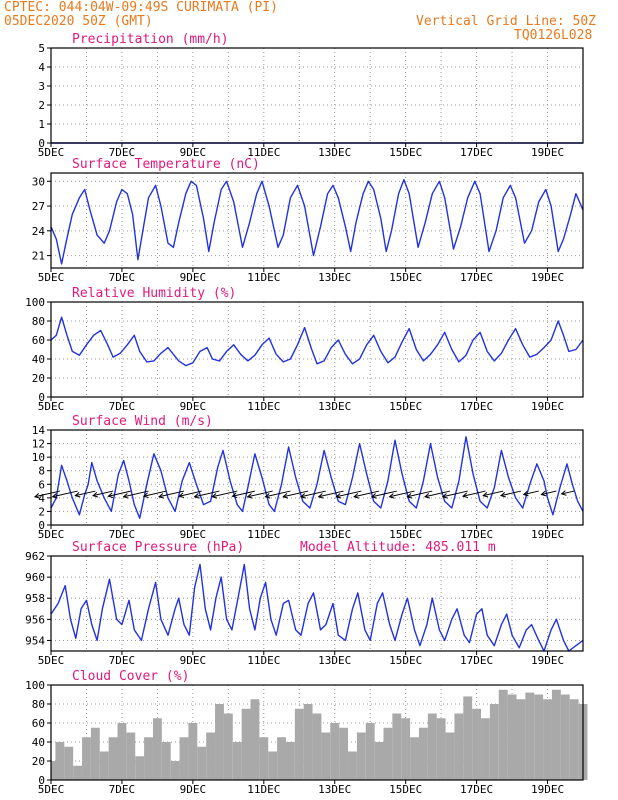 This screenshot has height=800, width=618. Describe the element at coordinates (39, 430) in the screenshot. I see `y-tick-label: 14` at that location.